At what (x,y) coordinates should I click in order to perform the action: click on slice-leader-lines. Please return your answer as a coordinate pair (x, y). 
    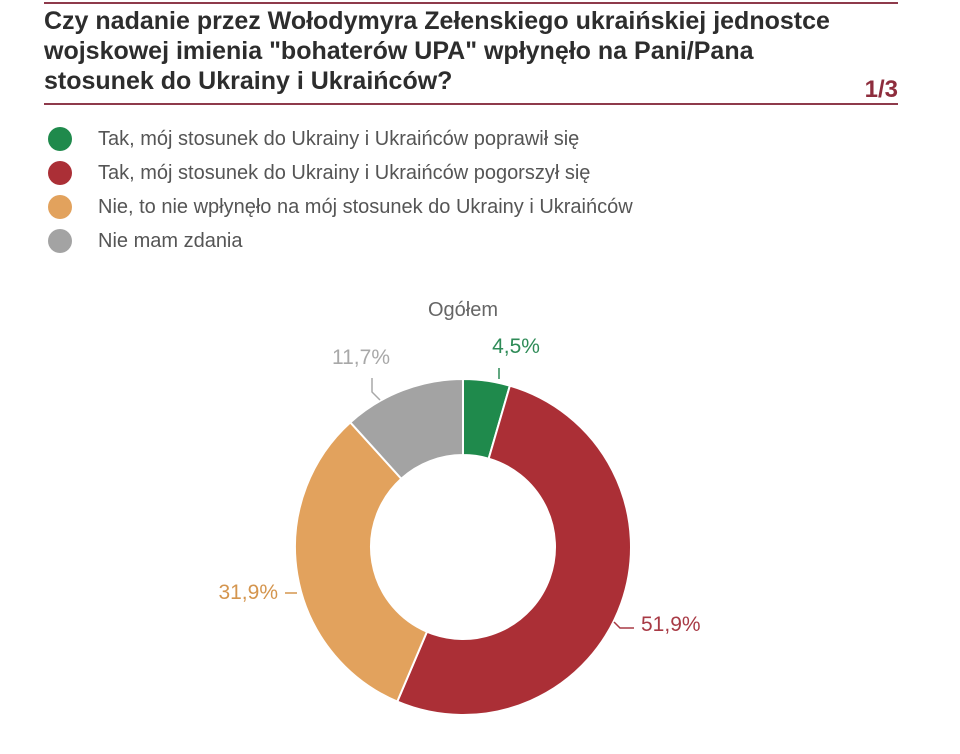
    Looking at the image, I should click on (459, 498).